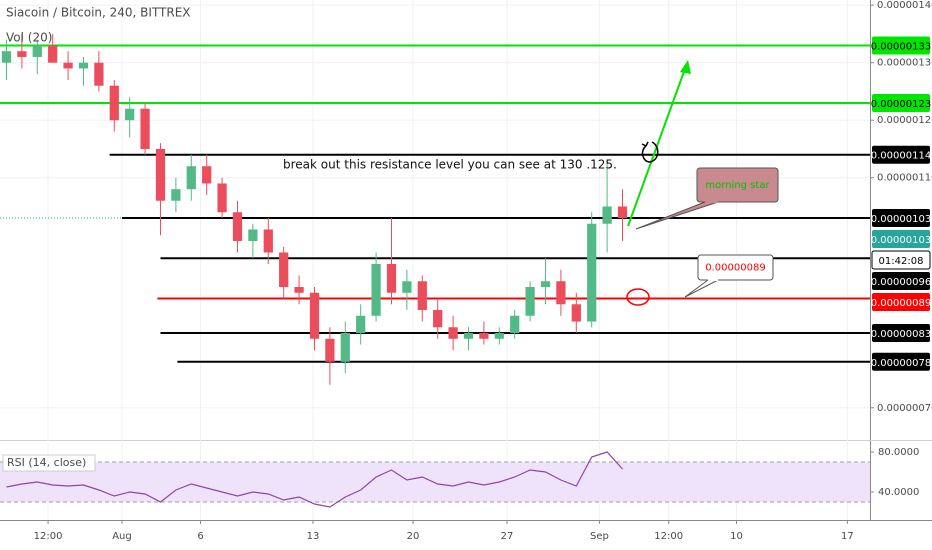 The width and height of the screenshot is (932, 550). What do you see at coordinates (200, 536) in the screenshot?
I see `x-tick-label: 6` at bounding box center [200, 536].